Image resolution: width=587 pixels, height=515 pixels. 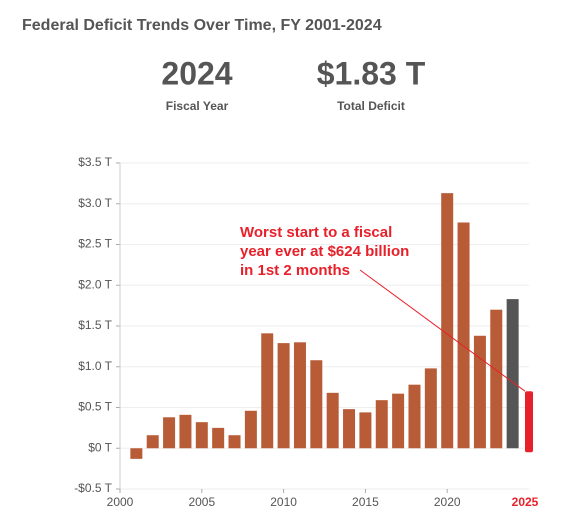 What do you see at coordinates (197, 106) in the screenshot?
I see `stat-label: Fiscal Year` at bounding box center [197, 106].